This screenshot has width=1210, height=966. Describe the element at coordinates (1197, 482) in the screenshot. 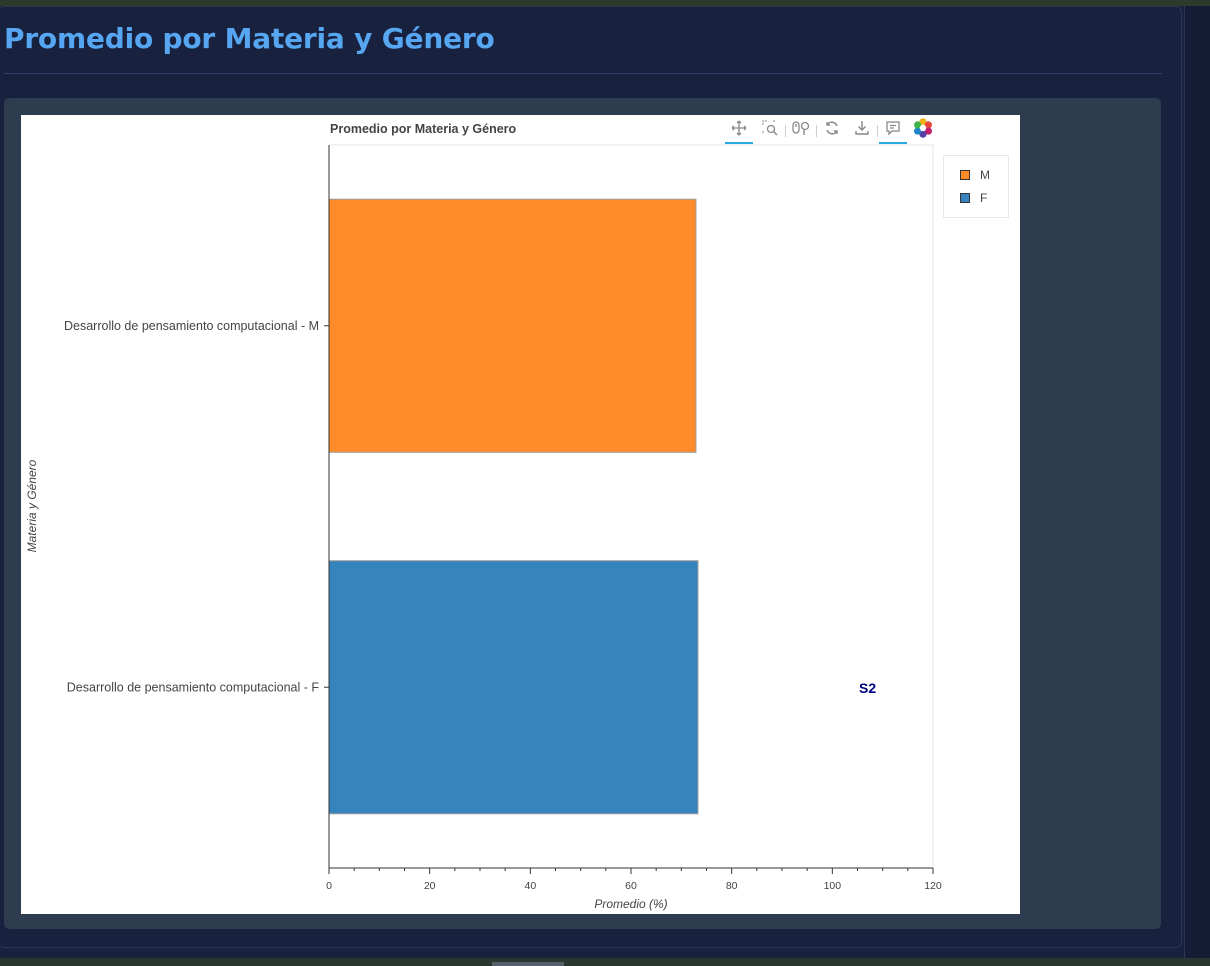

I see `right-scroll-rail` at that location.